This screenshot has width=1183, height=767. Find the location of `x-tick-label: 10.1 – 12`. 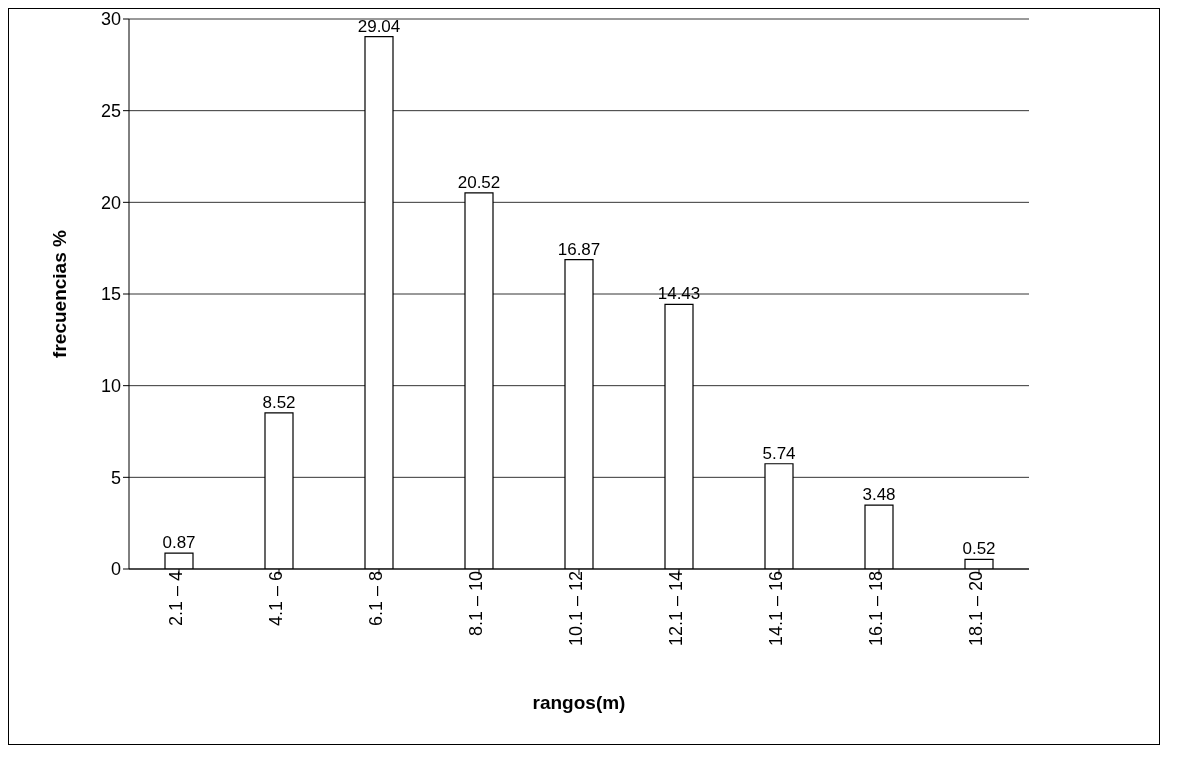

x-tick-label: 10.1 – 12 is located at coordinates (575, 609).